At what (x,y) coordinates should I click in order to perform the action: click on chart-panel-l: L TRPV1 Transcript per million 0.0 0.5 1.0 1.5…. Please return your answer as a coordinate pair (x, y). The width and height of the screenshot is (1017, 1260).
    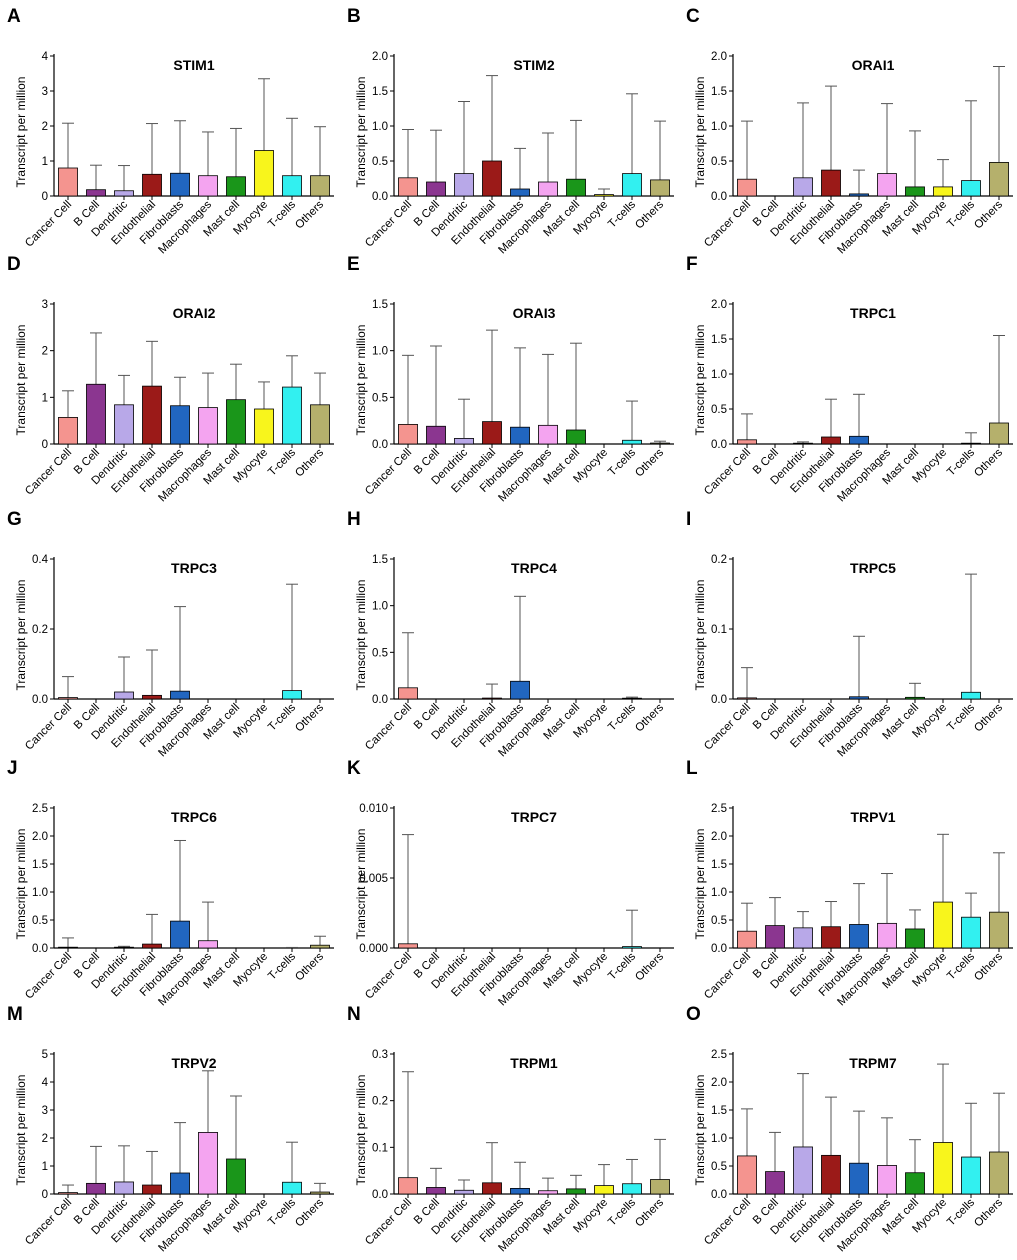
    Looking at the image, I should click on (849, 883).